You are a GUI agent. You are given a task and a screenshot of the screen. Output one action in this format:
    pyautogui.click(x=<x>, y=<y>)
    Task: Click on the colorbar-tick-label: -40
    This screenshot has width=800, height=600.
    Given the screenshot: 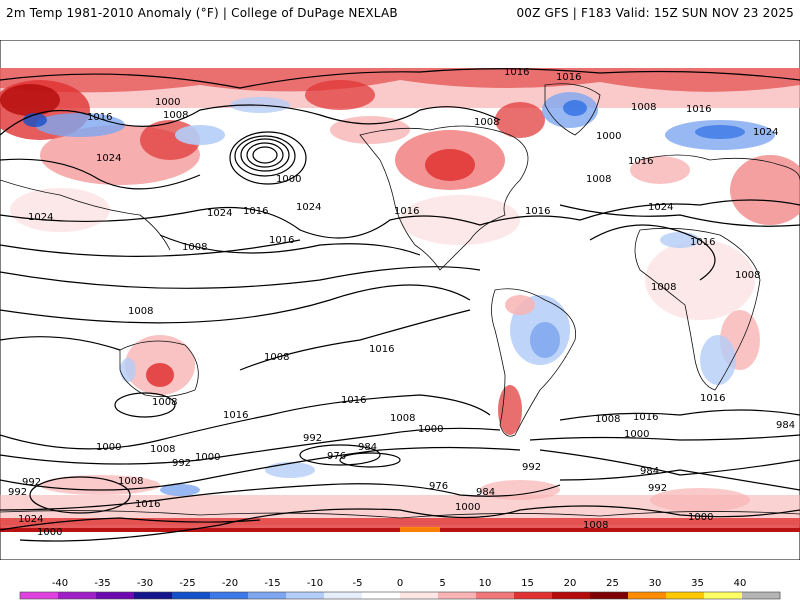 What is the action you would take?
    pyautogui.click(x=60, y=583)
    